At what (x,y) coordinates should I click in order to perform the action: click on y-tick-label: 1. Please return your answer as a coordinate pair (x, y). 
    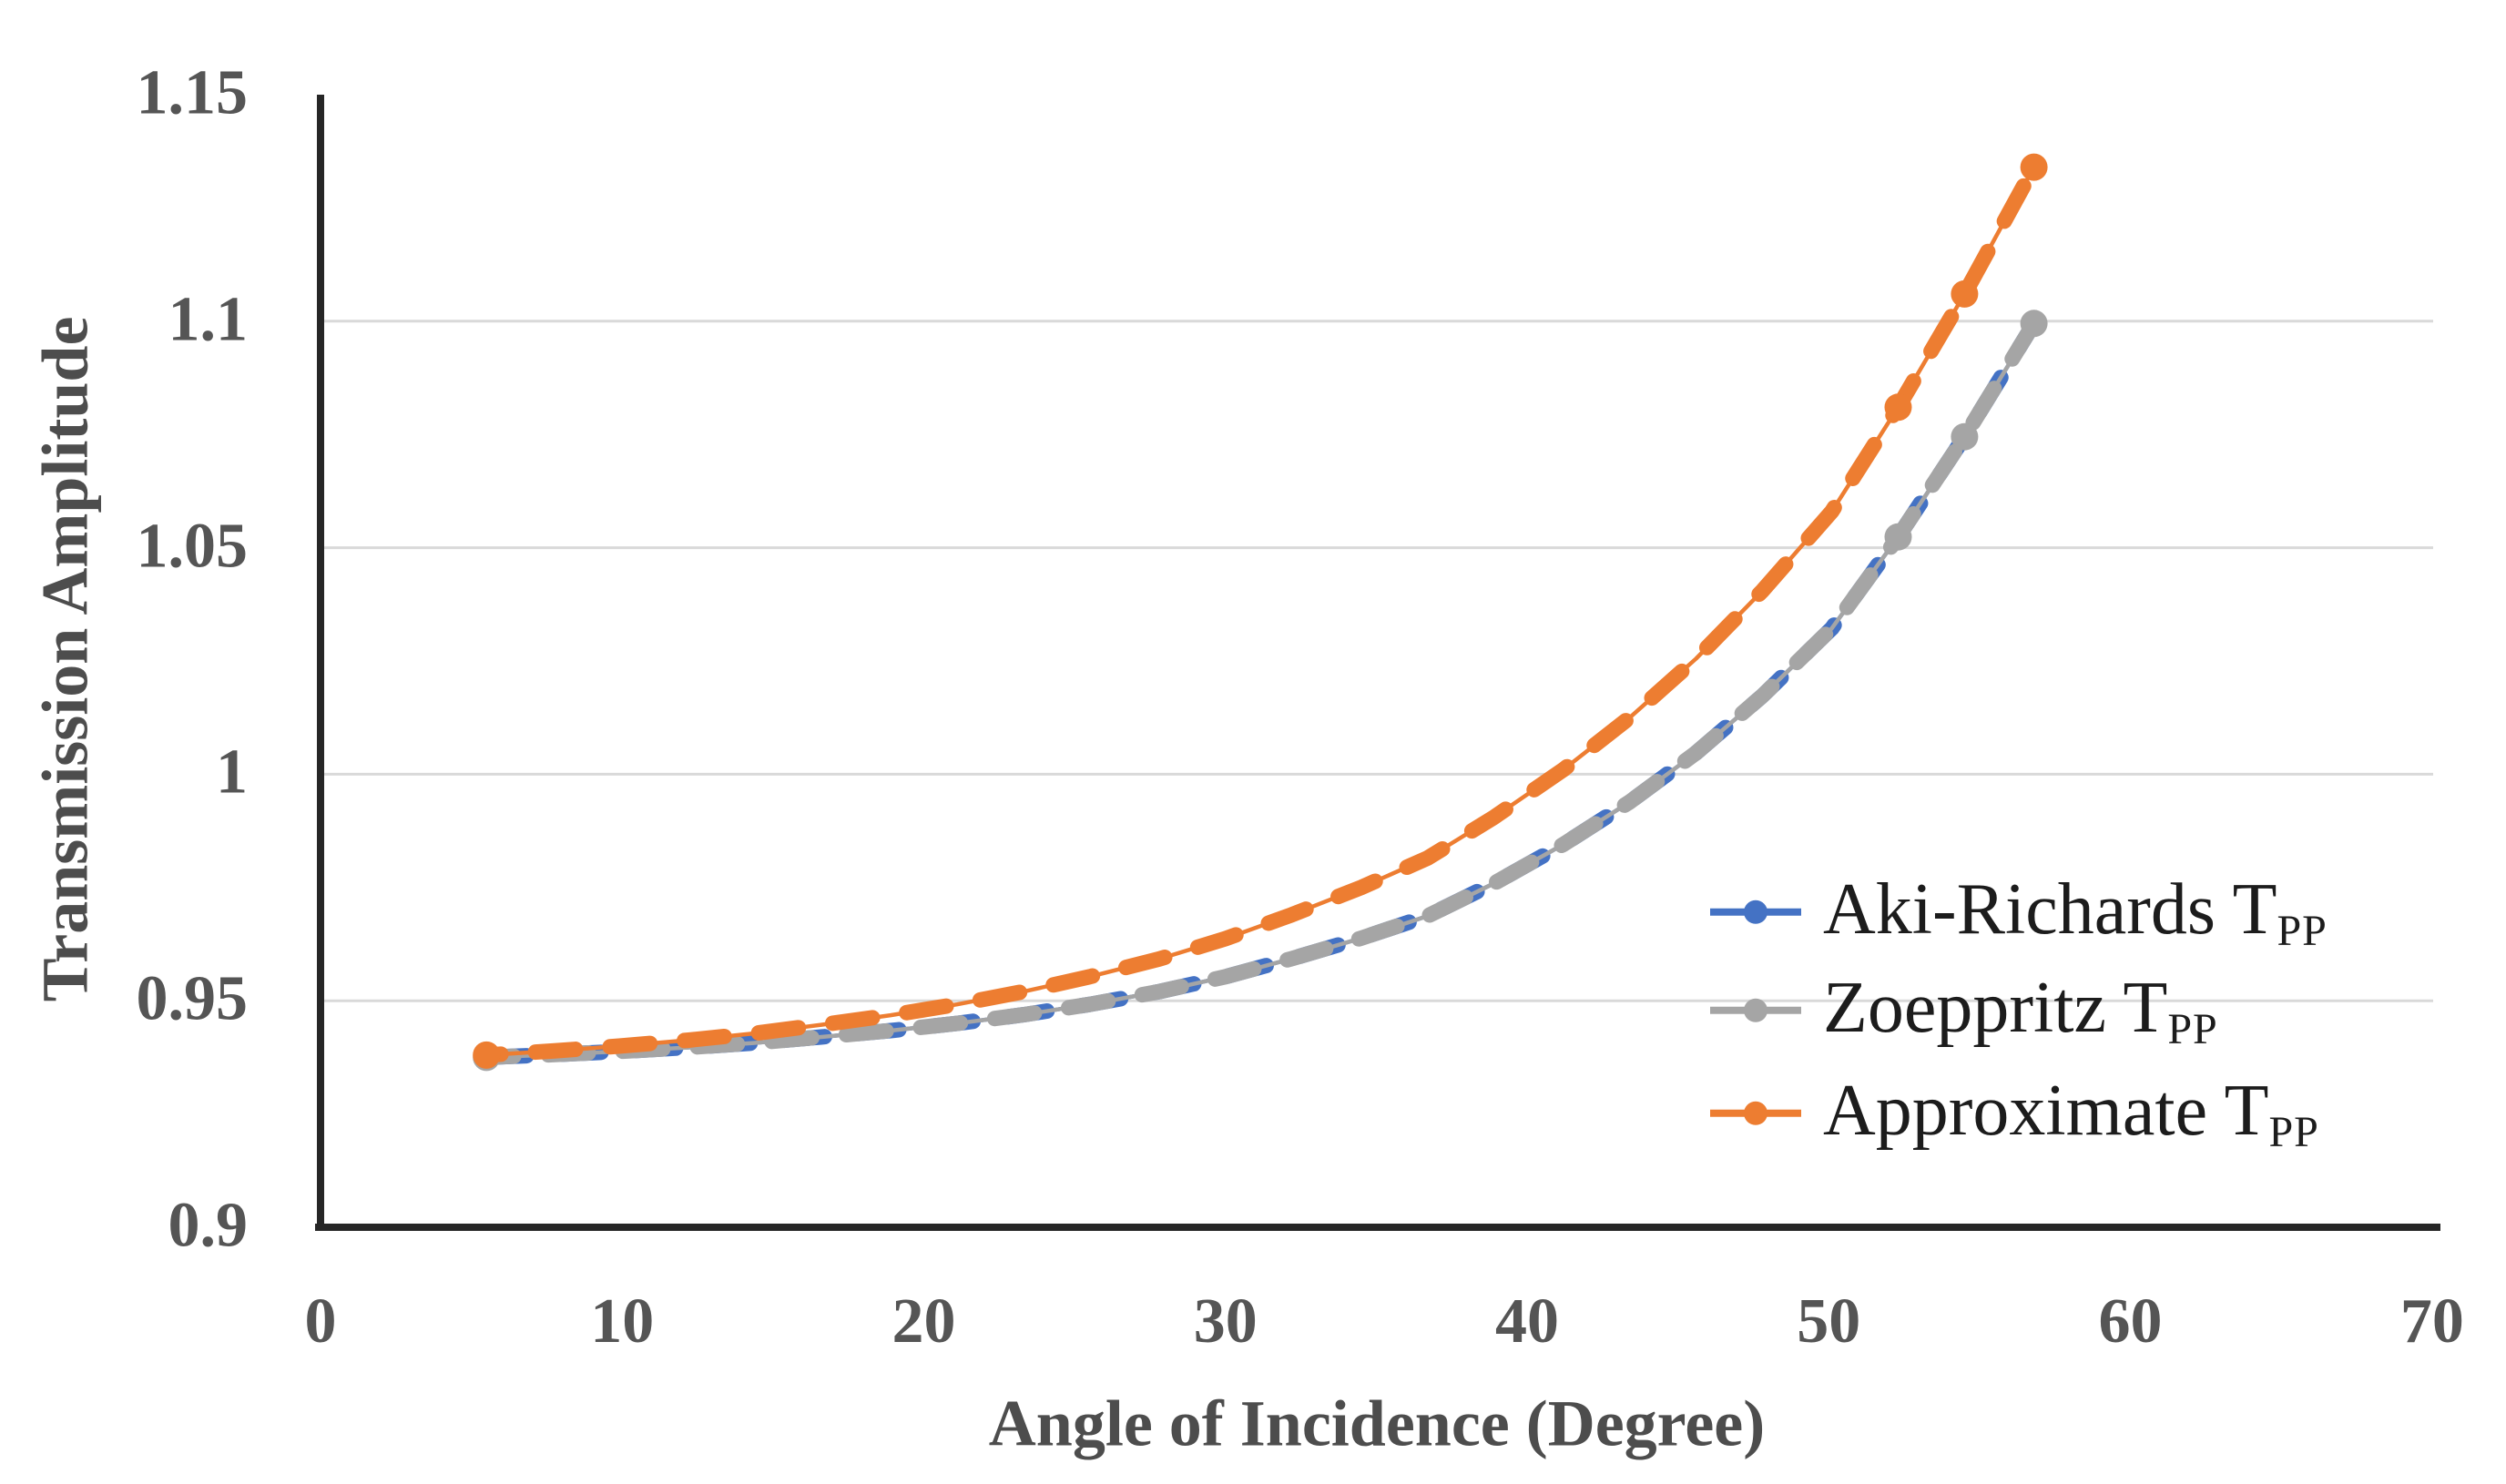
    Looking at the image, I should click on (232, 772).